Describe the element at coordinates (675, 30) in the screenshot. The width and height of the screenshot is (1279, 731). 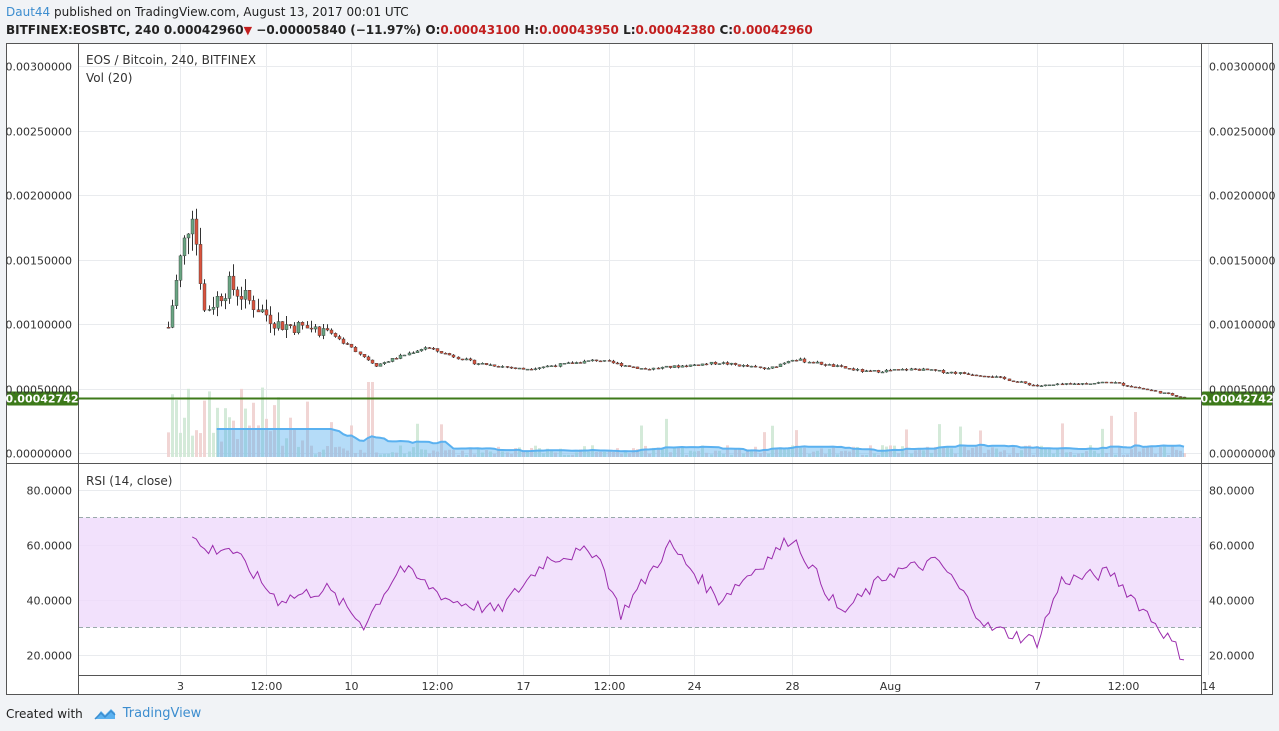
I see `low-value: 0.00042380` at that location.